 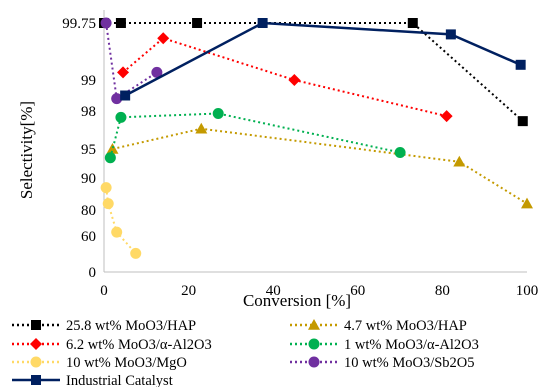 I want to click on x-tick-label: 40, so click(x=273, y=291).